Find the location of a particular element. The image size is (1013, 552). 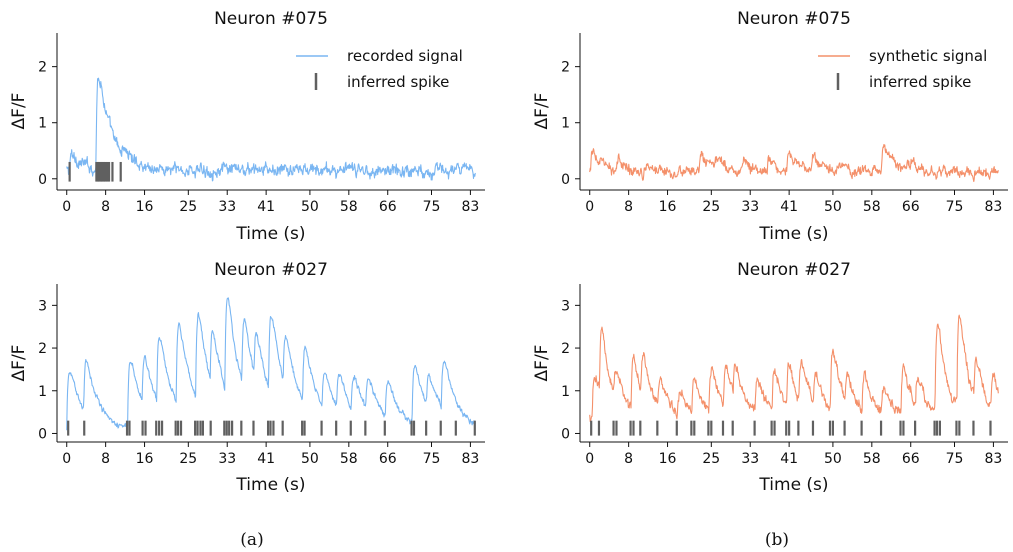

caption-a: (a) is located at coordinates (251, 540).